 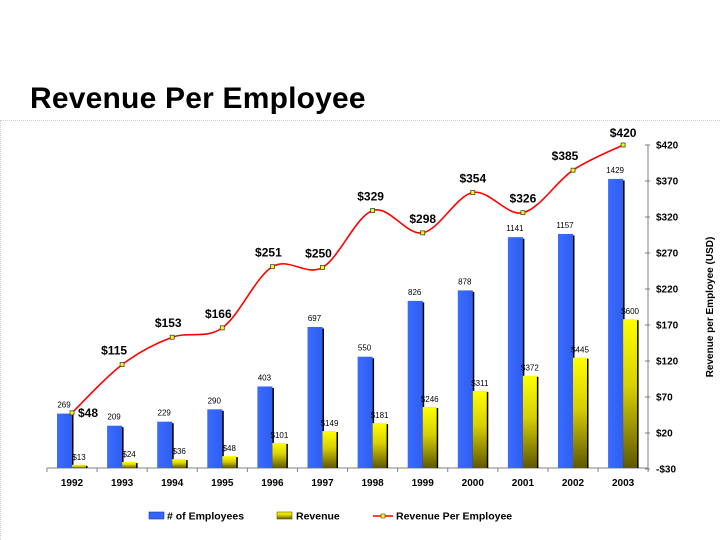 What do you see at coordinates (630, 311) in the screenshot?
I see `revenue-data-label: $600` at bounding box center [630, 311].